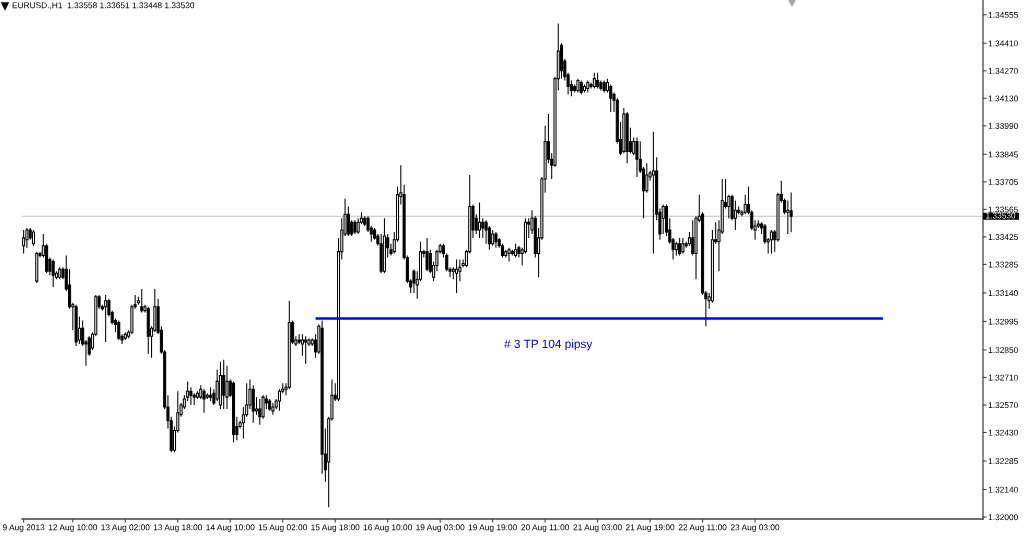  Describe the element at coordinates (1003, 98) in the screenshot. I see `y-tick-label: 1.34130` at that location.